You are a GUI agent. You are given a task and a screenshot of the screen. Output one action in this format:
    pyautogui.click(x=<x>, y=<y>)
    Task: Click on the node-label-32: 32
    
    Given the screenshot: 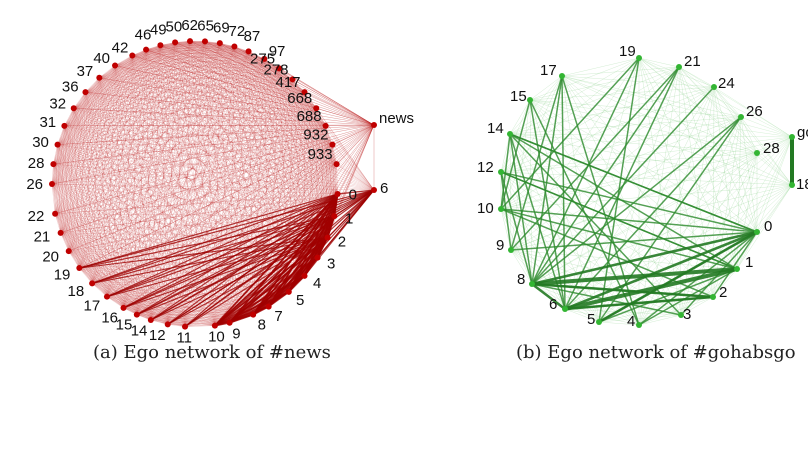 What is the action you would take?
    pyautogui.click(x=57, y=103)
    